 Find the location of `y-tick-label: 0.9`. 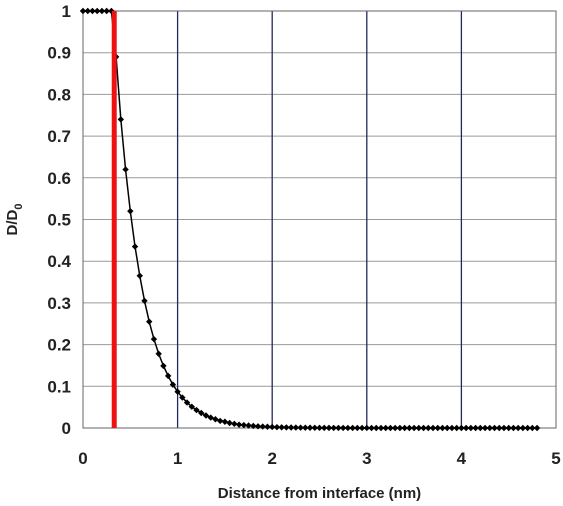

y-tick-label: 0.9 is located at coordinates (59, 53).